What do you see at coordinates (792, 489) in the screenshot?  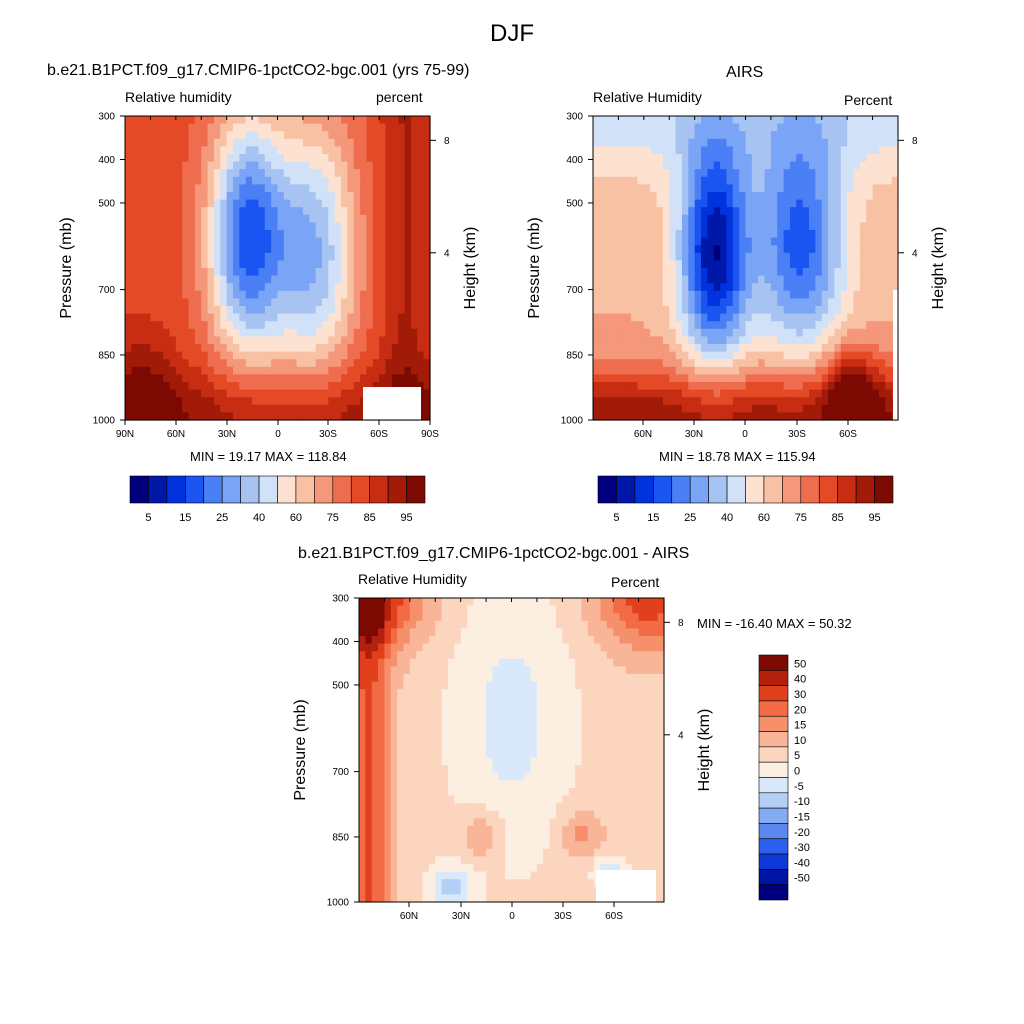 I see `airs-colorbar-swatch` at bounding box center [792, 489].